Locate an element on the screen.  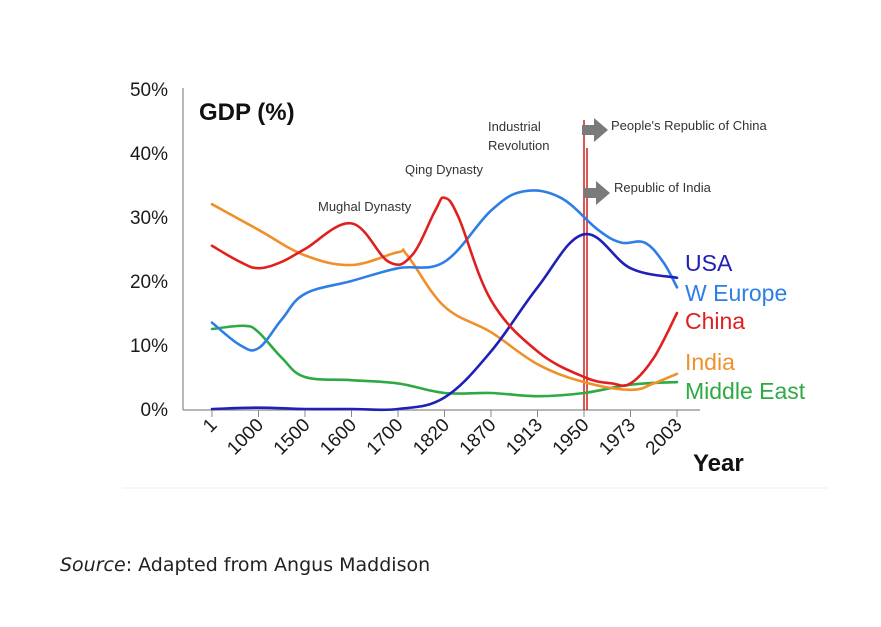
source-caption: Source: Adapted from Angus Maddison is located at coordinates (245, 565).